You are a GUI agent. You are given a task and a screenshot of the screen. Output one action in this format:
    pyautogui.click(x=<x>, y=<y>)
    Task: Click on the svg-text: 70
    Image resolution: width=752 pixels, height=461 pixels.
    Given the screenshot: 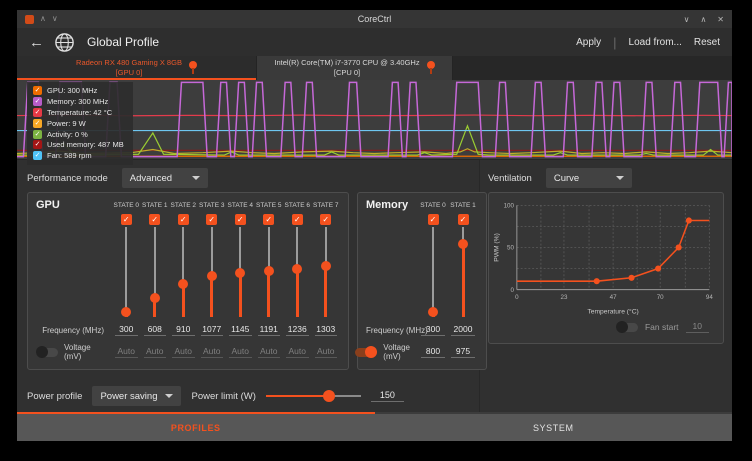 What is the action you would take?
    pyautogui.click(x=660, y=297)
    